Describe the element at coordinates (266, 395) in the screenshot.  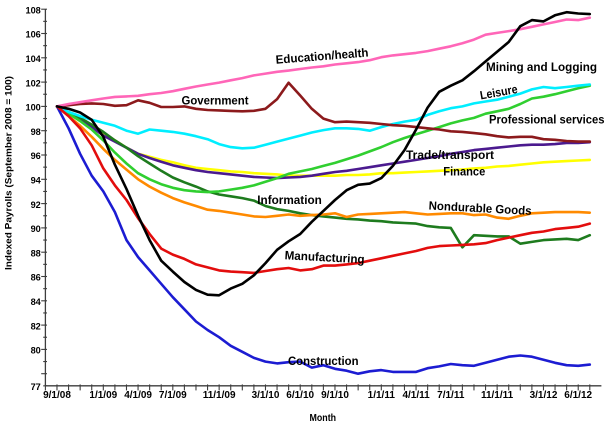
I see `svg-text: 3/1/10` at that location.